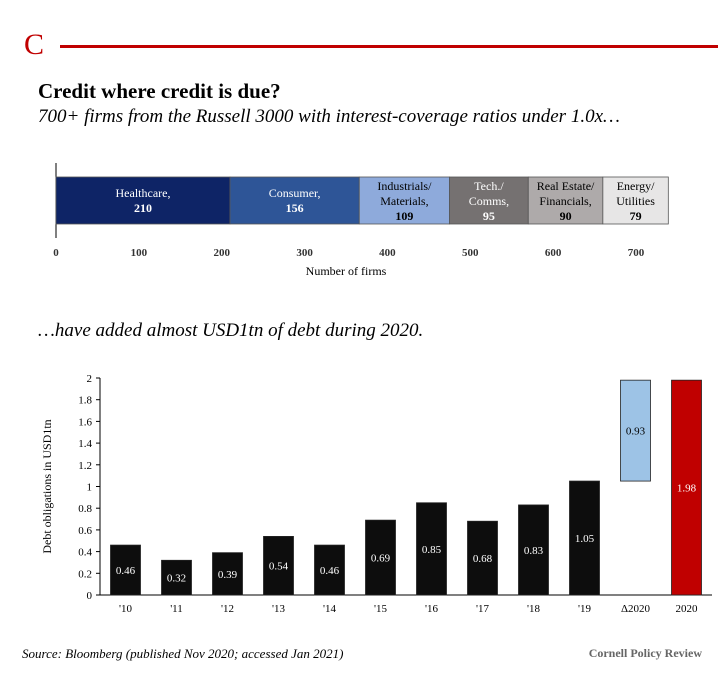 This screenshot has width=718, height=680. I want to click on y-tick-label: 0.6, so click(85, 531).